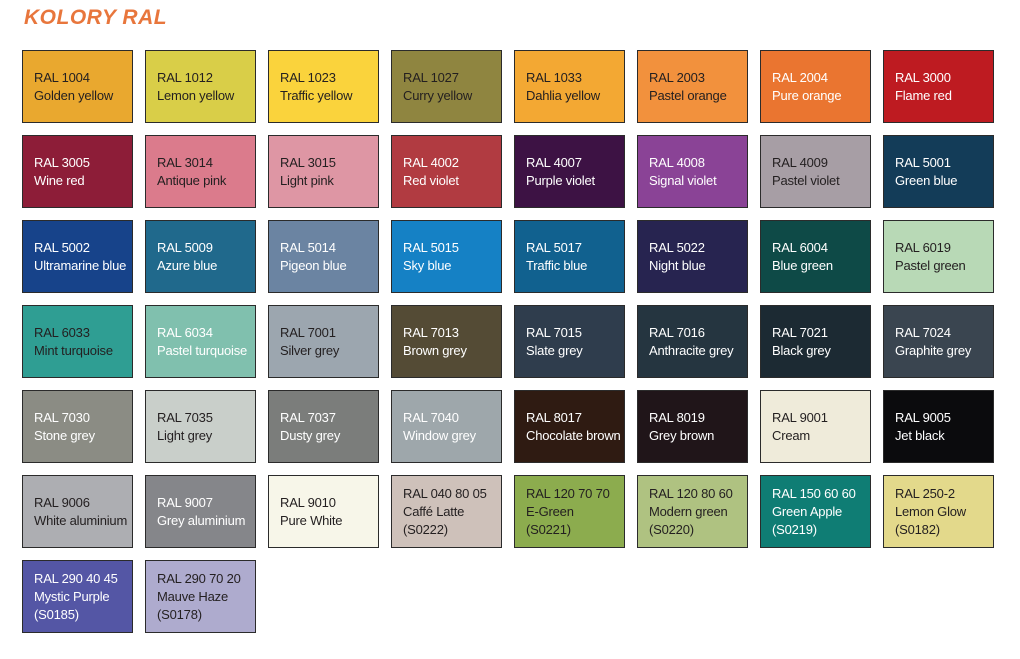 This screenshot has width=1020, height=659. I want to click on swatch-code: RAL 8017, so click(554, 417).